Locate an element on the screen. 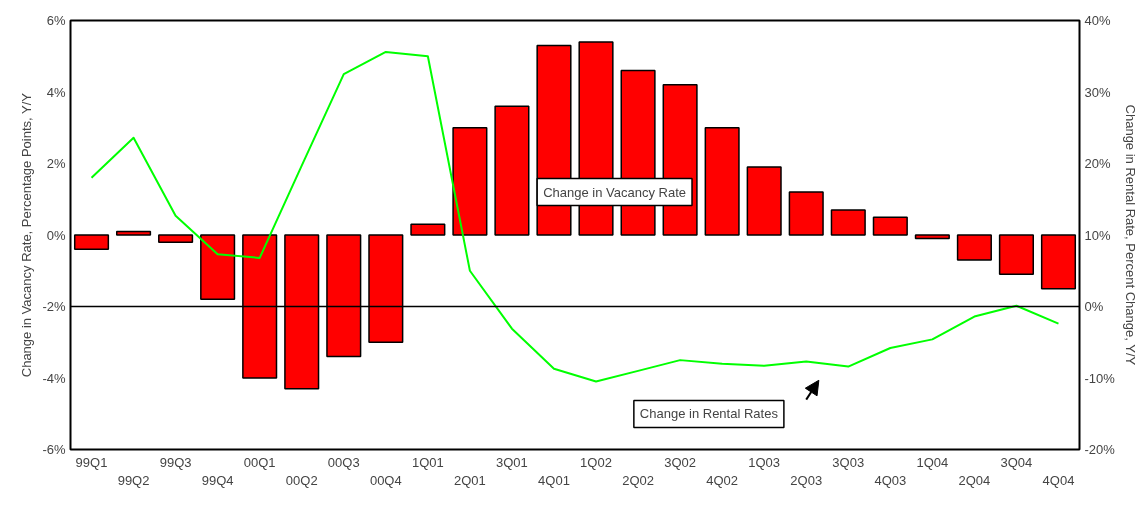 The width and height of the screenshot is (1145, 508). y2-tick-label: 0% is located at coordinates (1094, 306).